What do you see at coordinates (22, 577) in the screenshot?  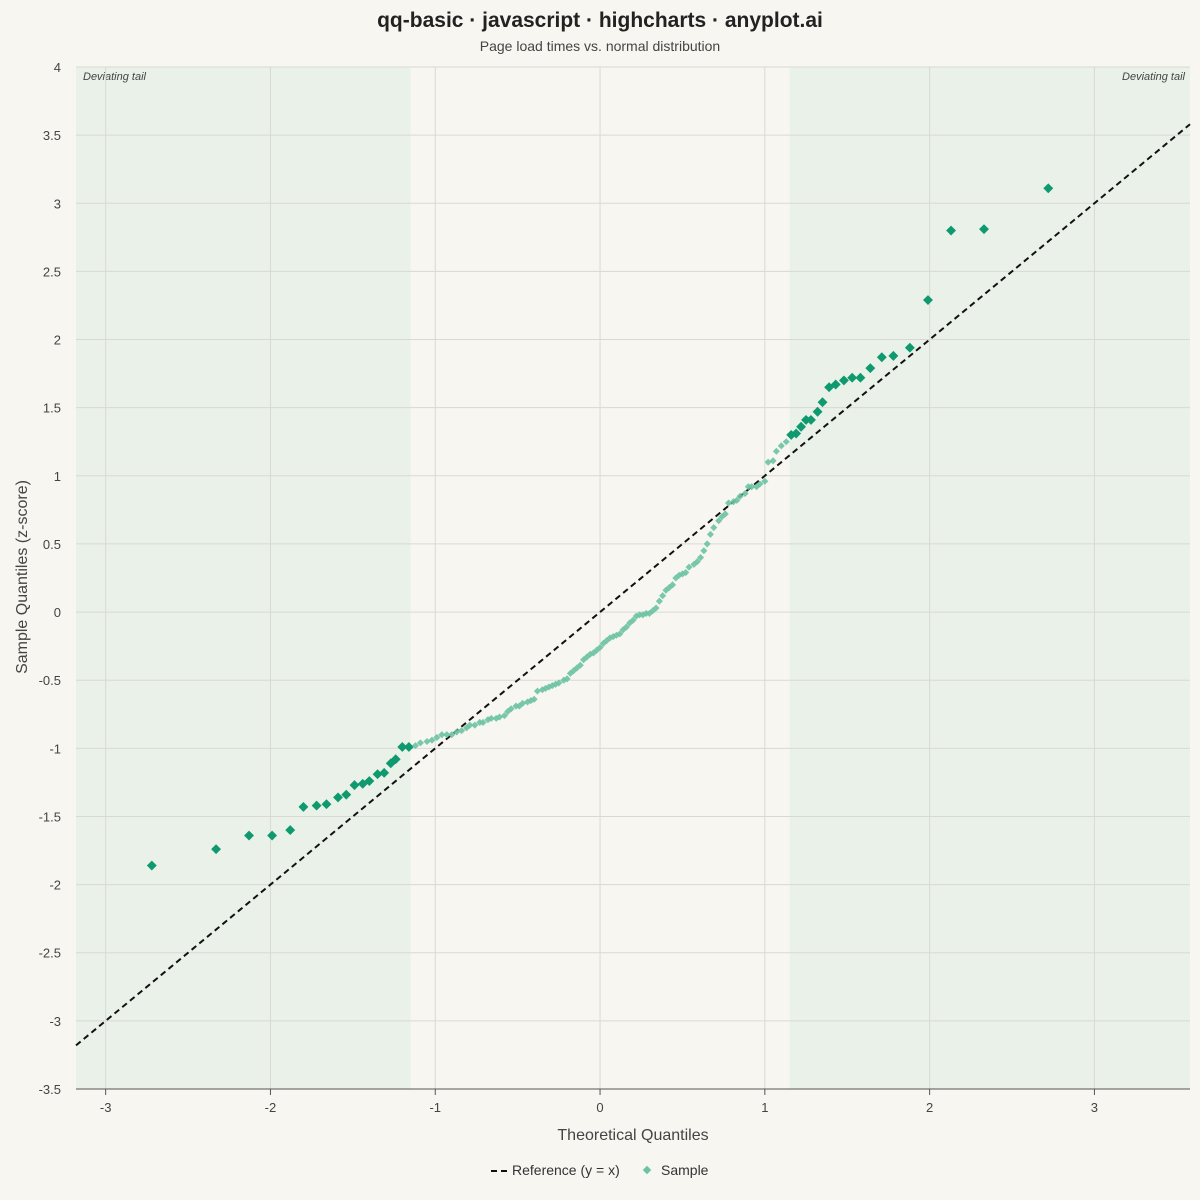 I see `y-axis-label: Sample Quantiles (z-score)` at bounding box center [22, 577].